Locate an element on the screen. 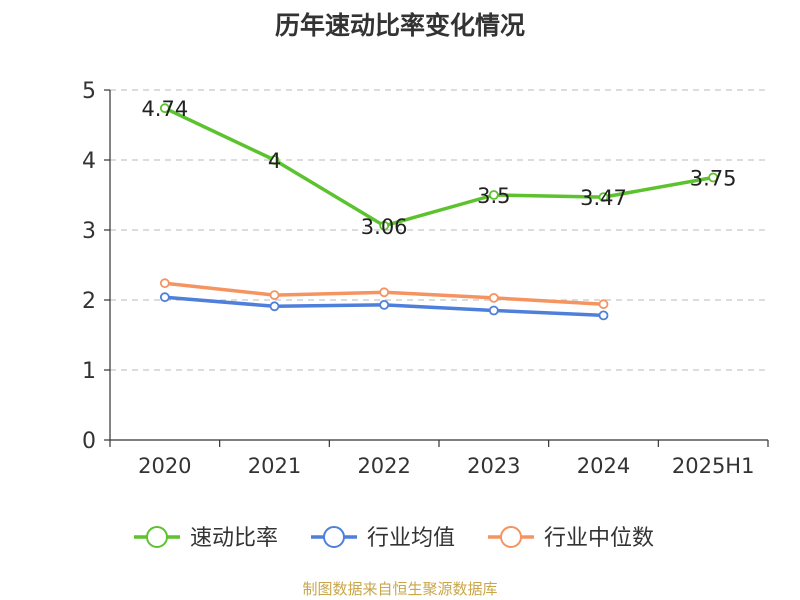 The width and height of the screenshot is (800, 600). legend-item: 速动比率 is located at coordinates (206, 538).